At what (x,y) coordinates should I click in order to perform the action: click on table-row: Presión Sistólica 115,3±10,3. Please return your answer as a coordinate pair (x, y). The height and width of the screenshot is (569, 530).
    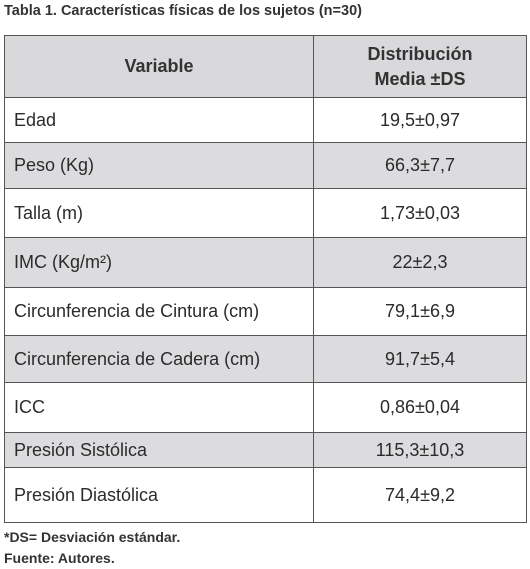
    Looking at the image, I should click on (265, 450).